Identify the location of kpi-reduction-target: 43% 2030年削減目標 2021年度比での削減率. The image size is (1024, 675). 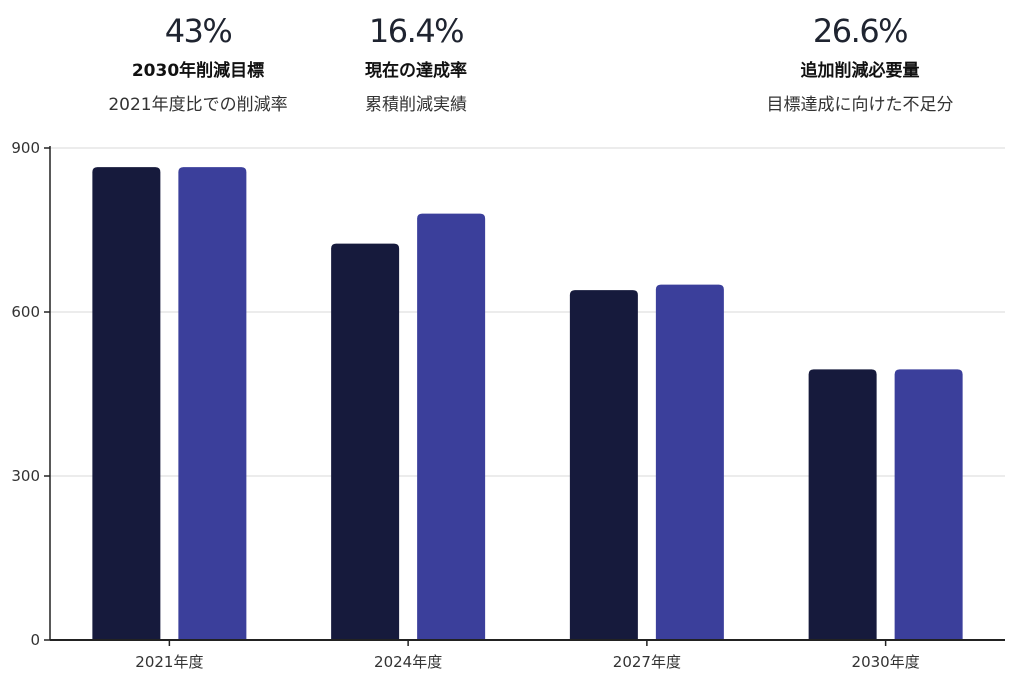
(198, 63).